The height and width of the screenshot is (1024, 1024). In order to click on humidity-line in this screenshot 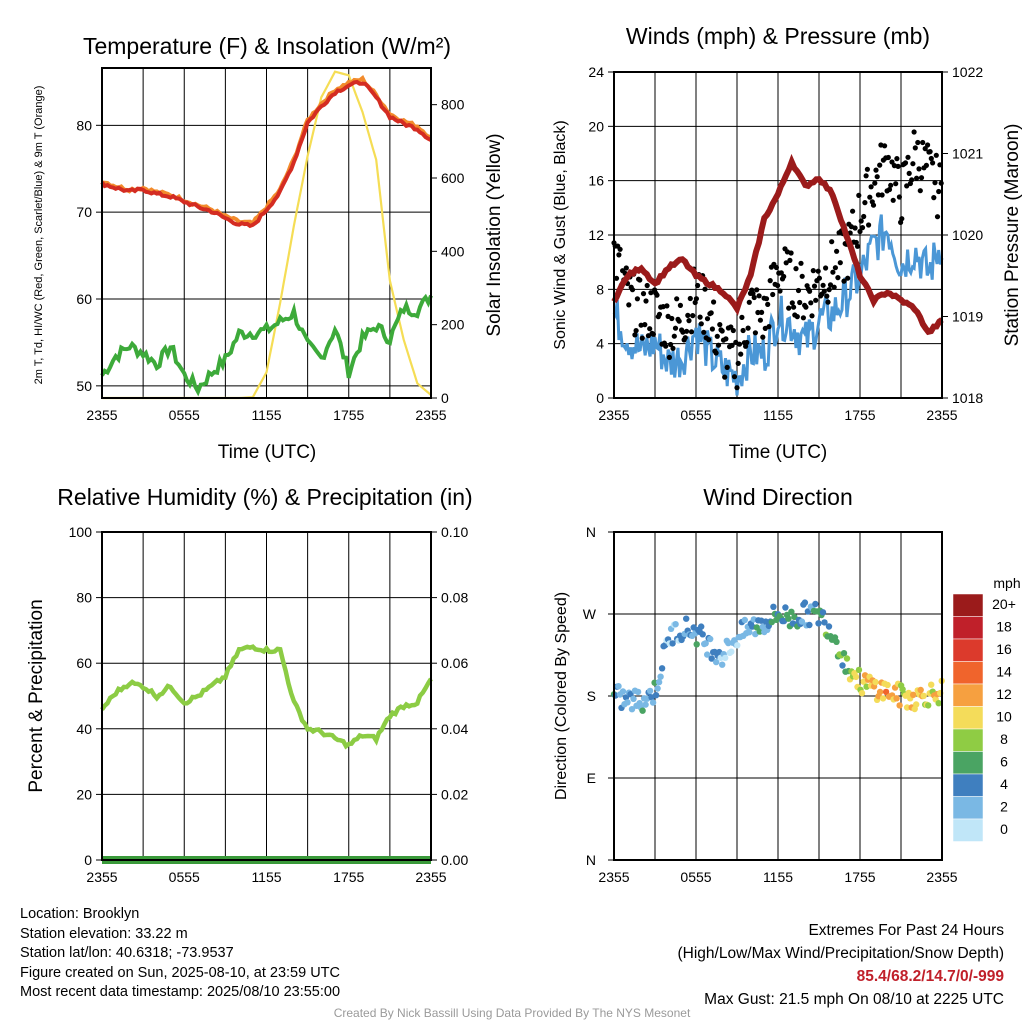, I will do `click(266, 697)`.